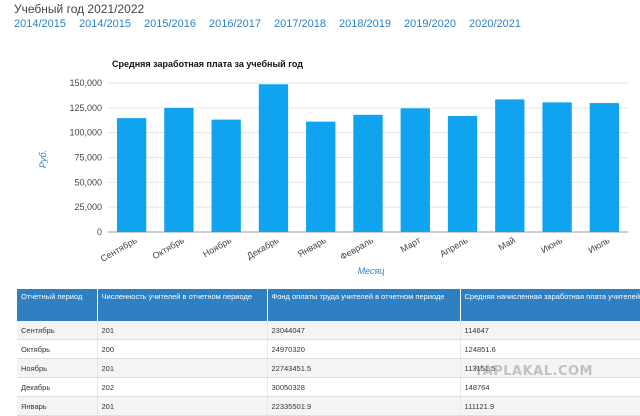  I want to click on watermark-logo: YAPLAKAL.COM, so click(533, 371).